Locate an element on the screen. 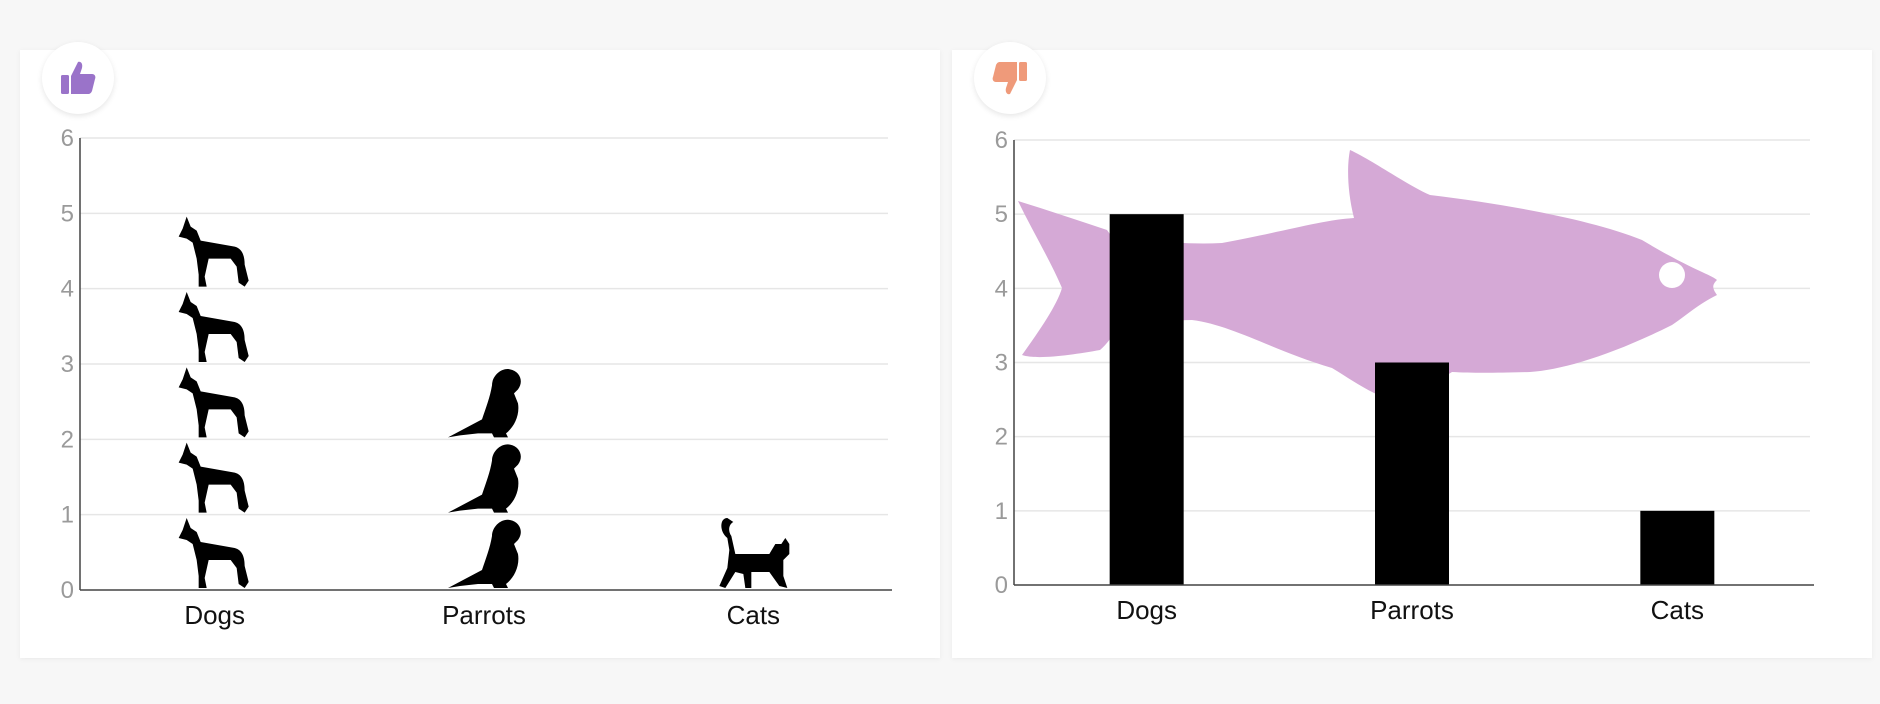 Image resolution: width=1880 pixels, height=704 pixels. cat-icon is located at coordinates (754, 553).